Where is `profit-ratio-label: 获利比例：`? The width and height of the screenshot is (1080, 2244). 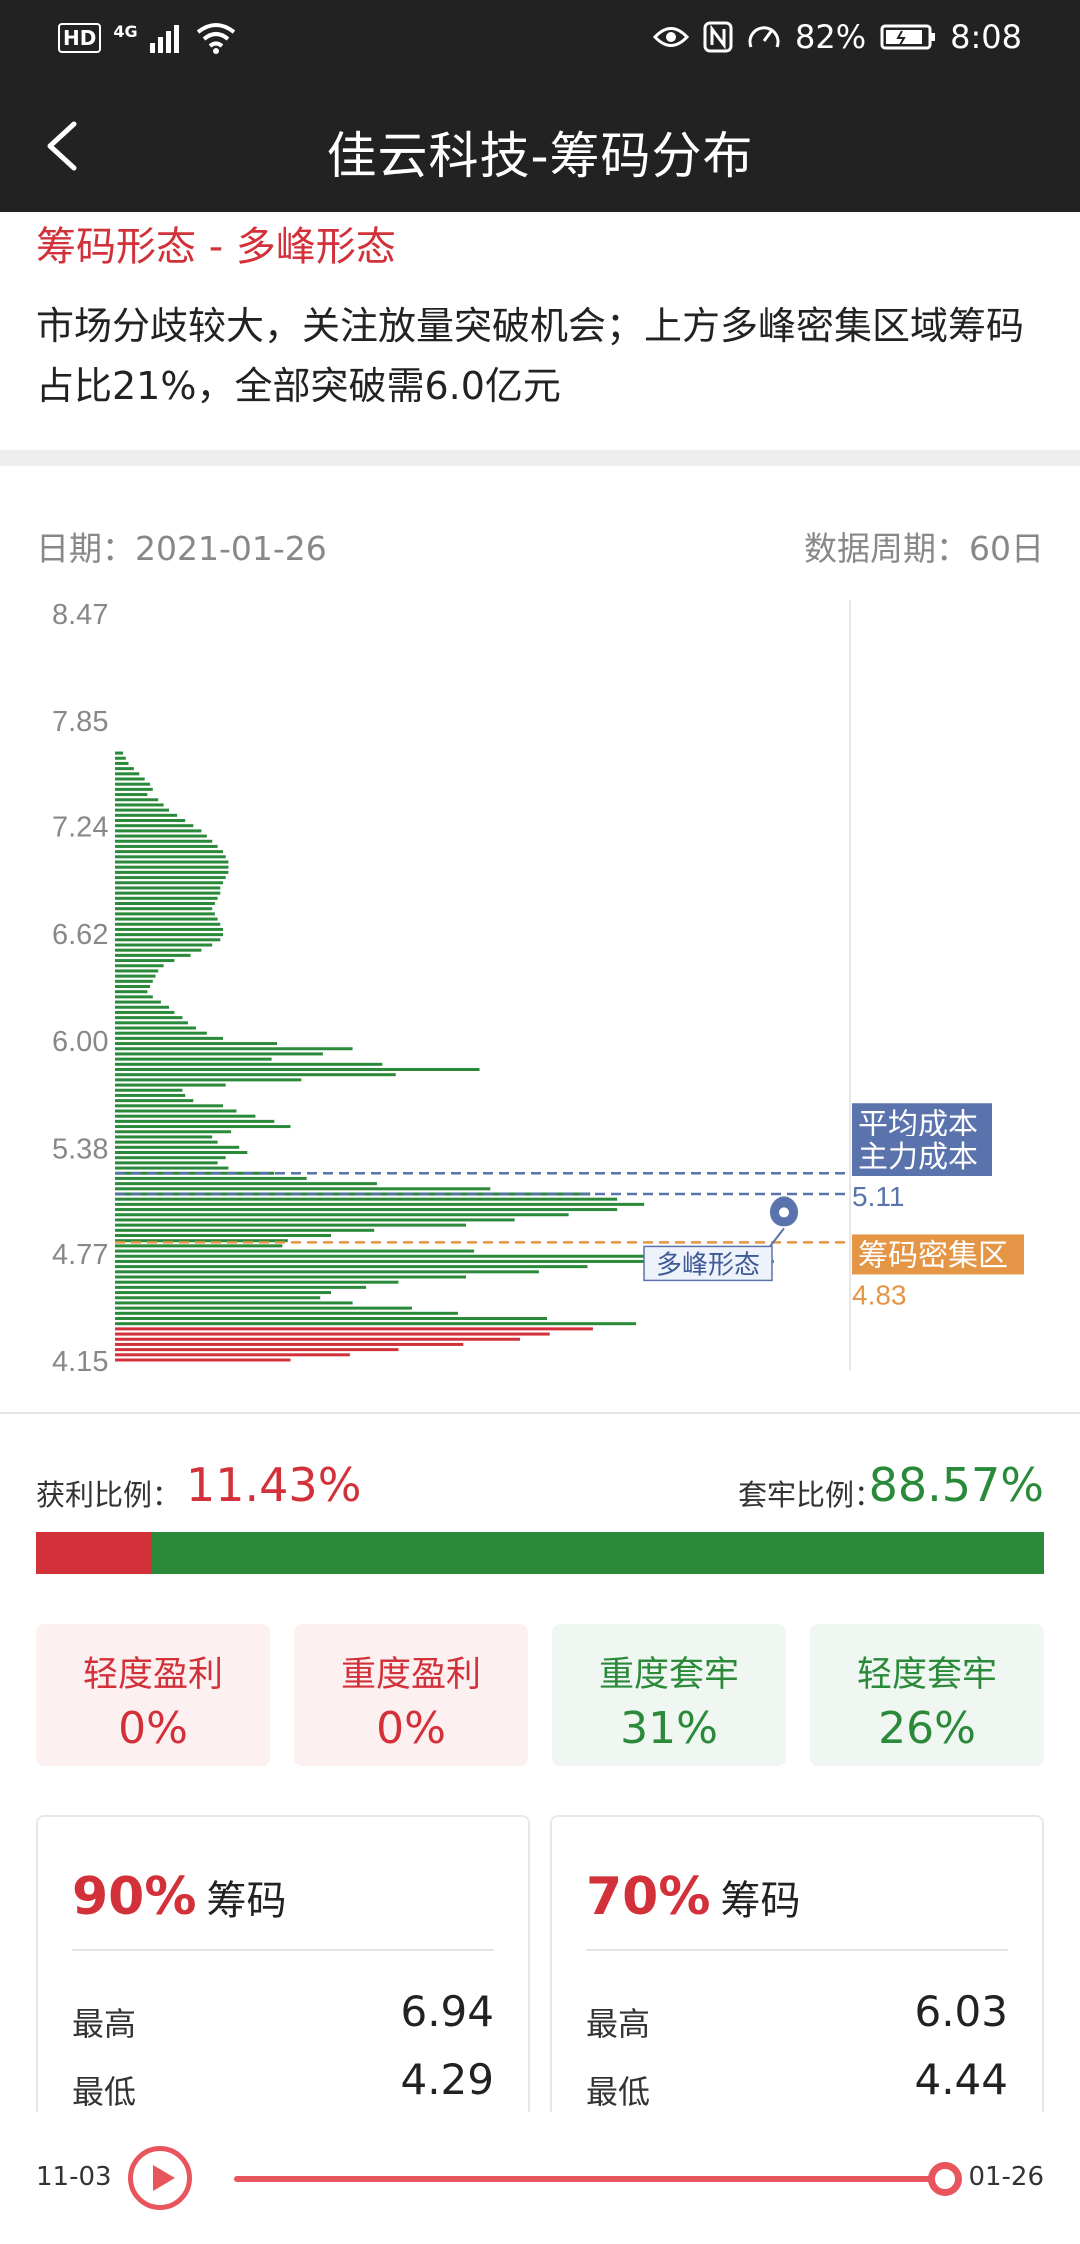 profit-ratio-label: 获利比例： is located at coordinates (109, 1495).